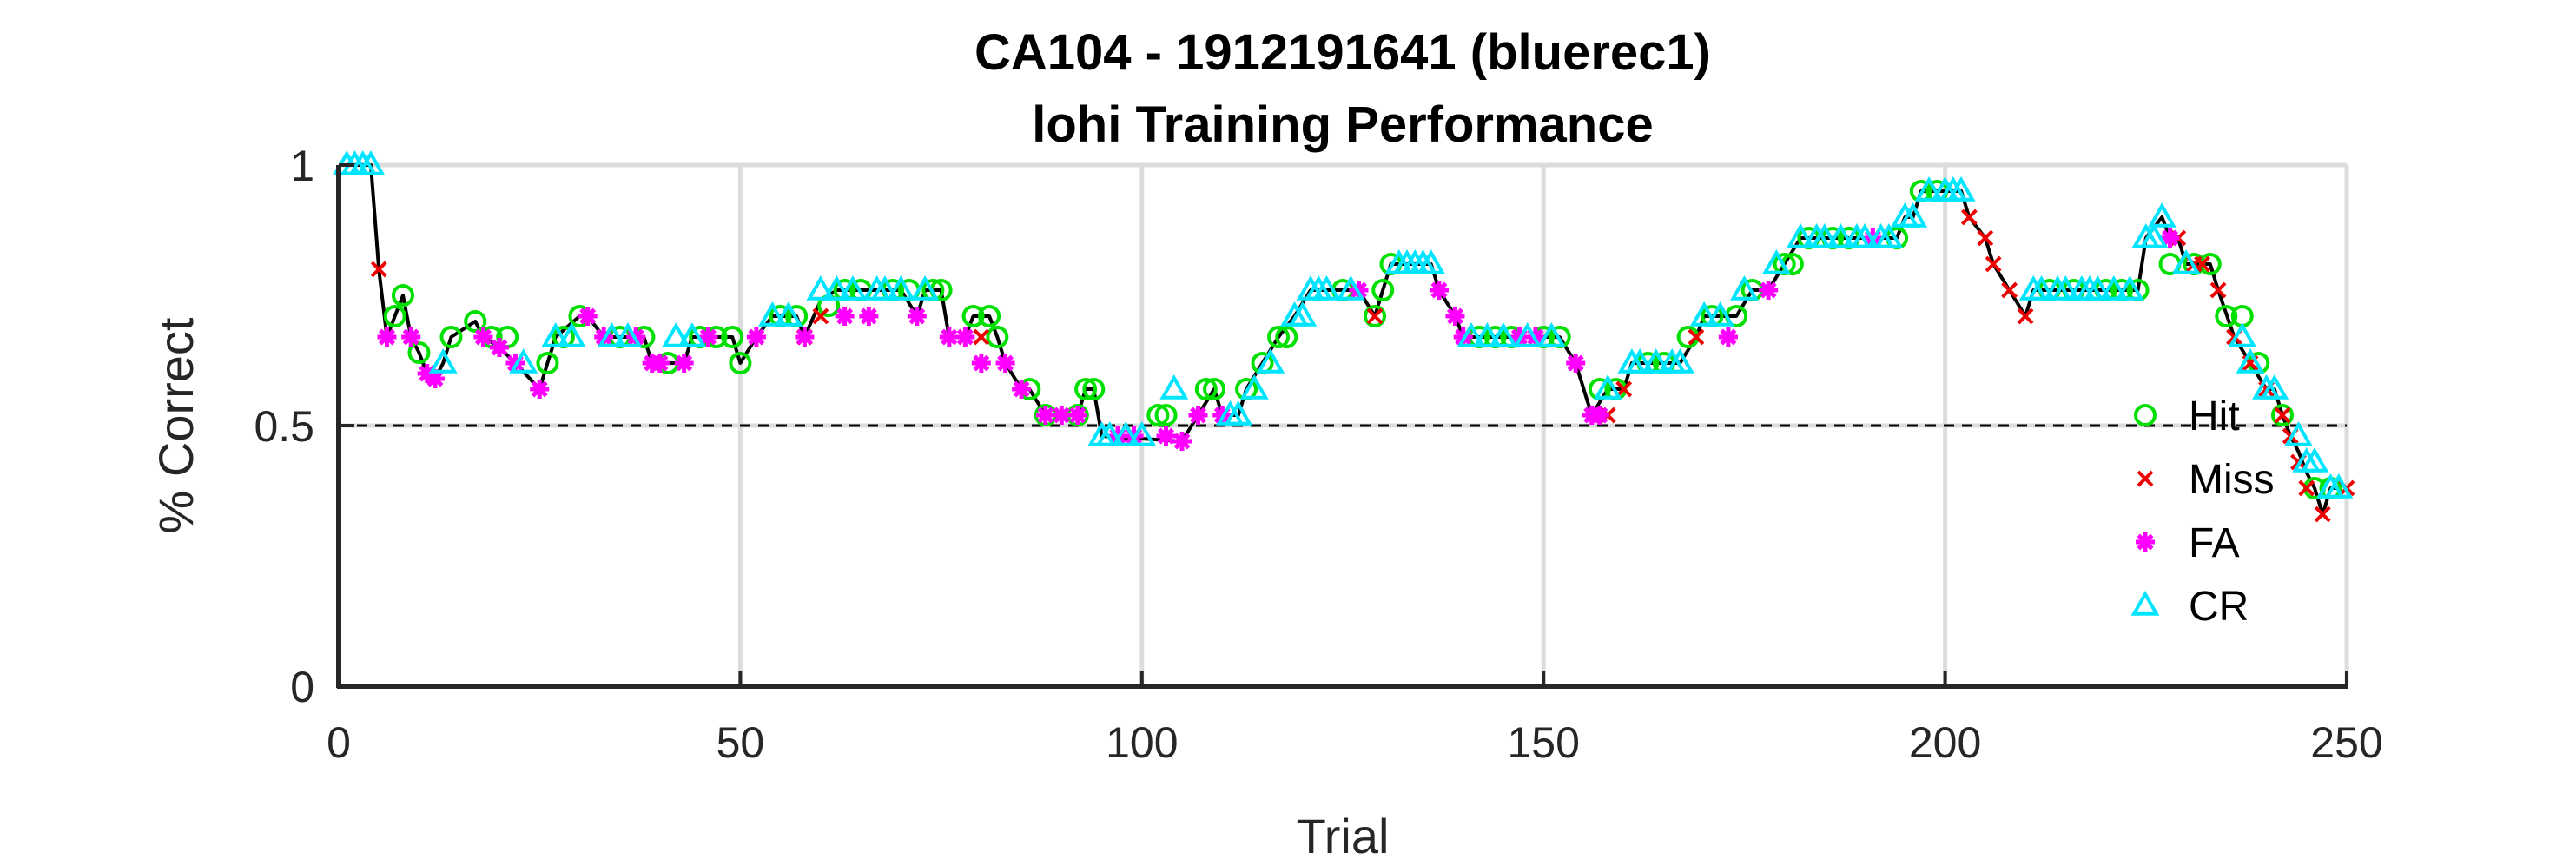 The width and height of the screenshot is (2576, 866). What do you see at coordinates (2214, 543) in the screenshot?
I see `legend-label: FA` at bounding box center [2214, 543].